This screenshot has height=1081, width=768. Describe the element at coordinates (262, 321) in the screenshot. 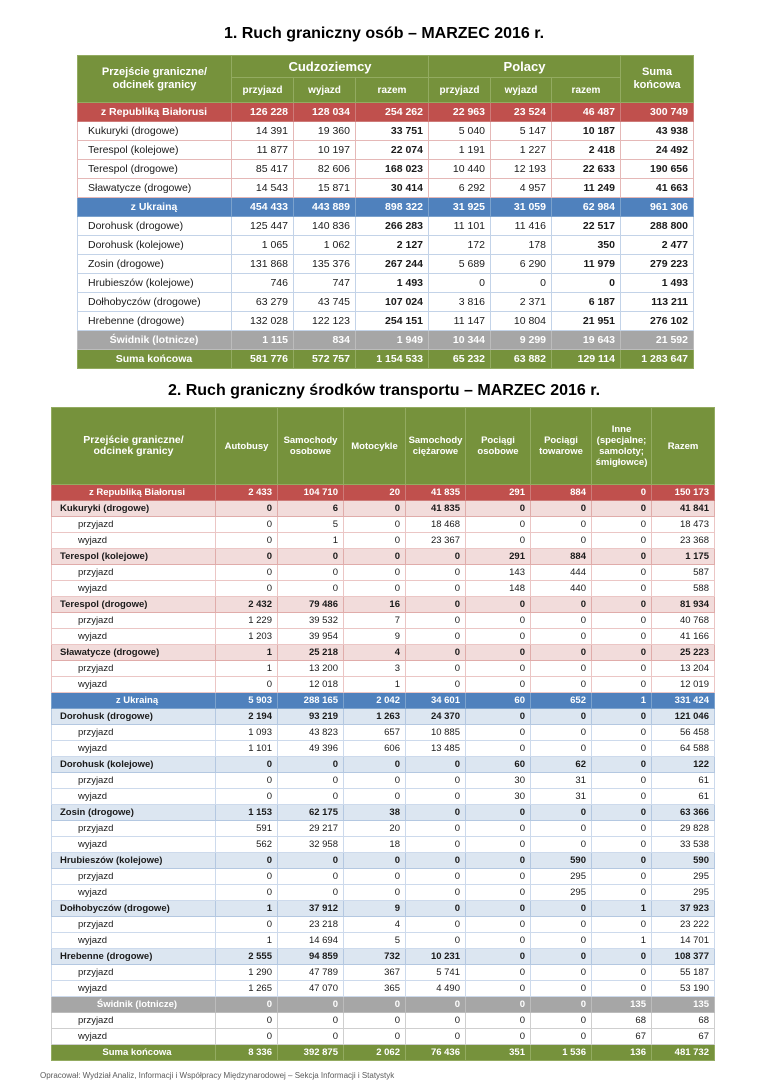

I see `value-cell: 132 028` at that location.